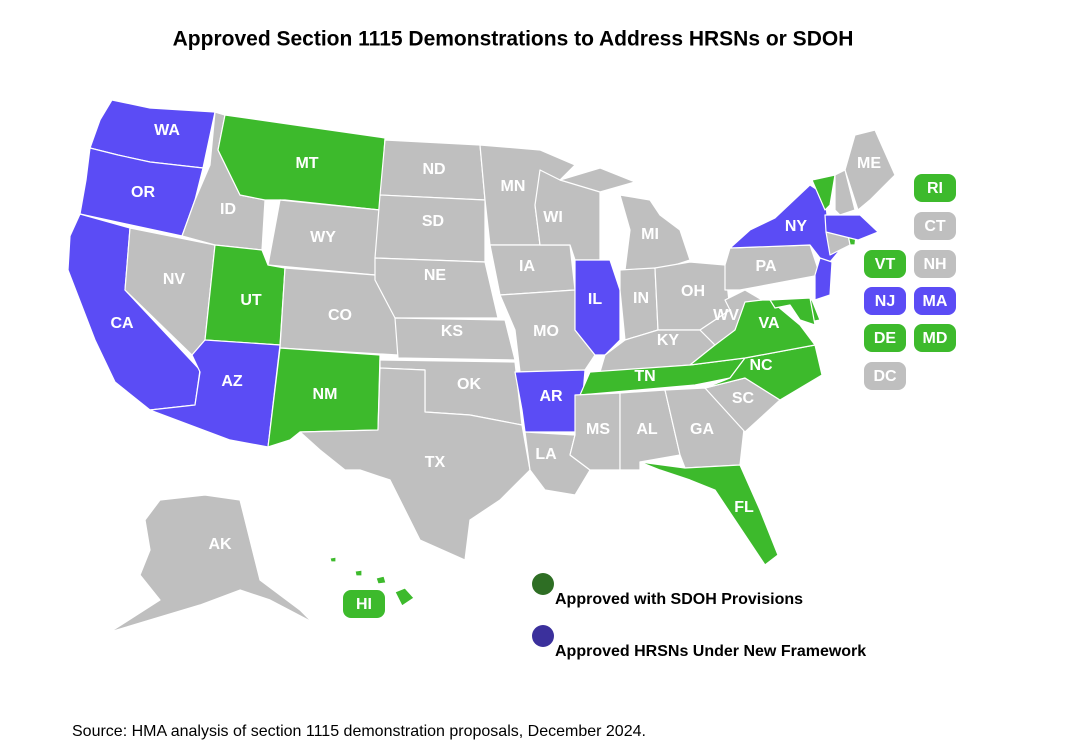 This screenshot has height=751, width=1090. Describe the element at coordinates (469, 384) in the screenshot. I see `state-label: OK` at that location.